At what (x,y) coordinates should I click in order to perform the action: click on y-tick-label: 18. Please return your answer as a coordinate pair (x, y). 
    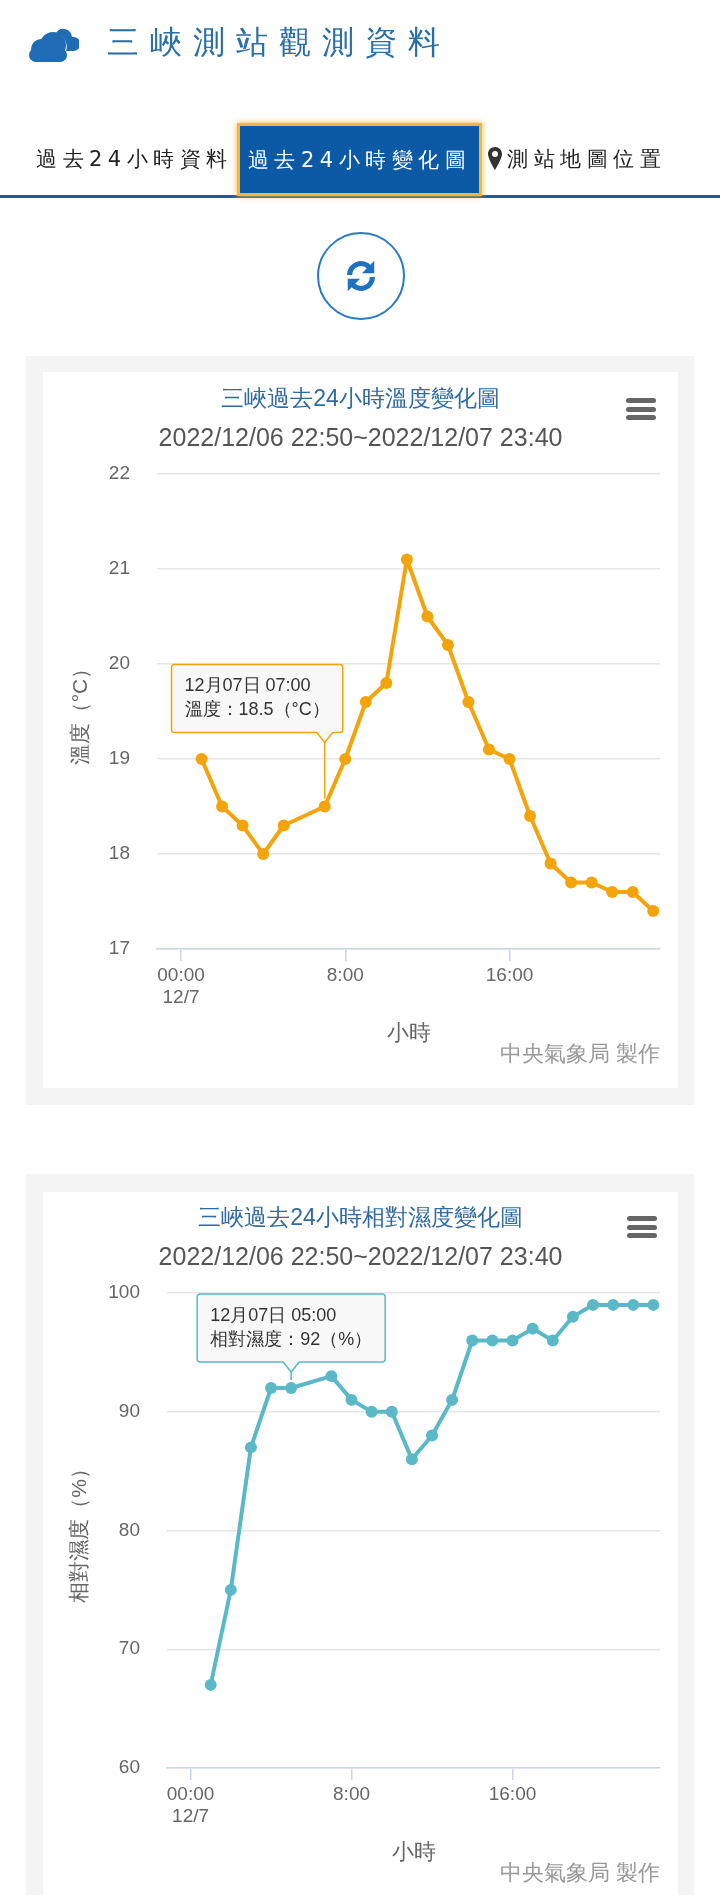
    Looking at the image, I should click on (119, 853).